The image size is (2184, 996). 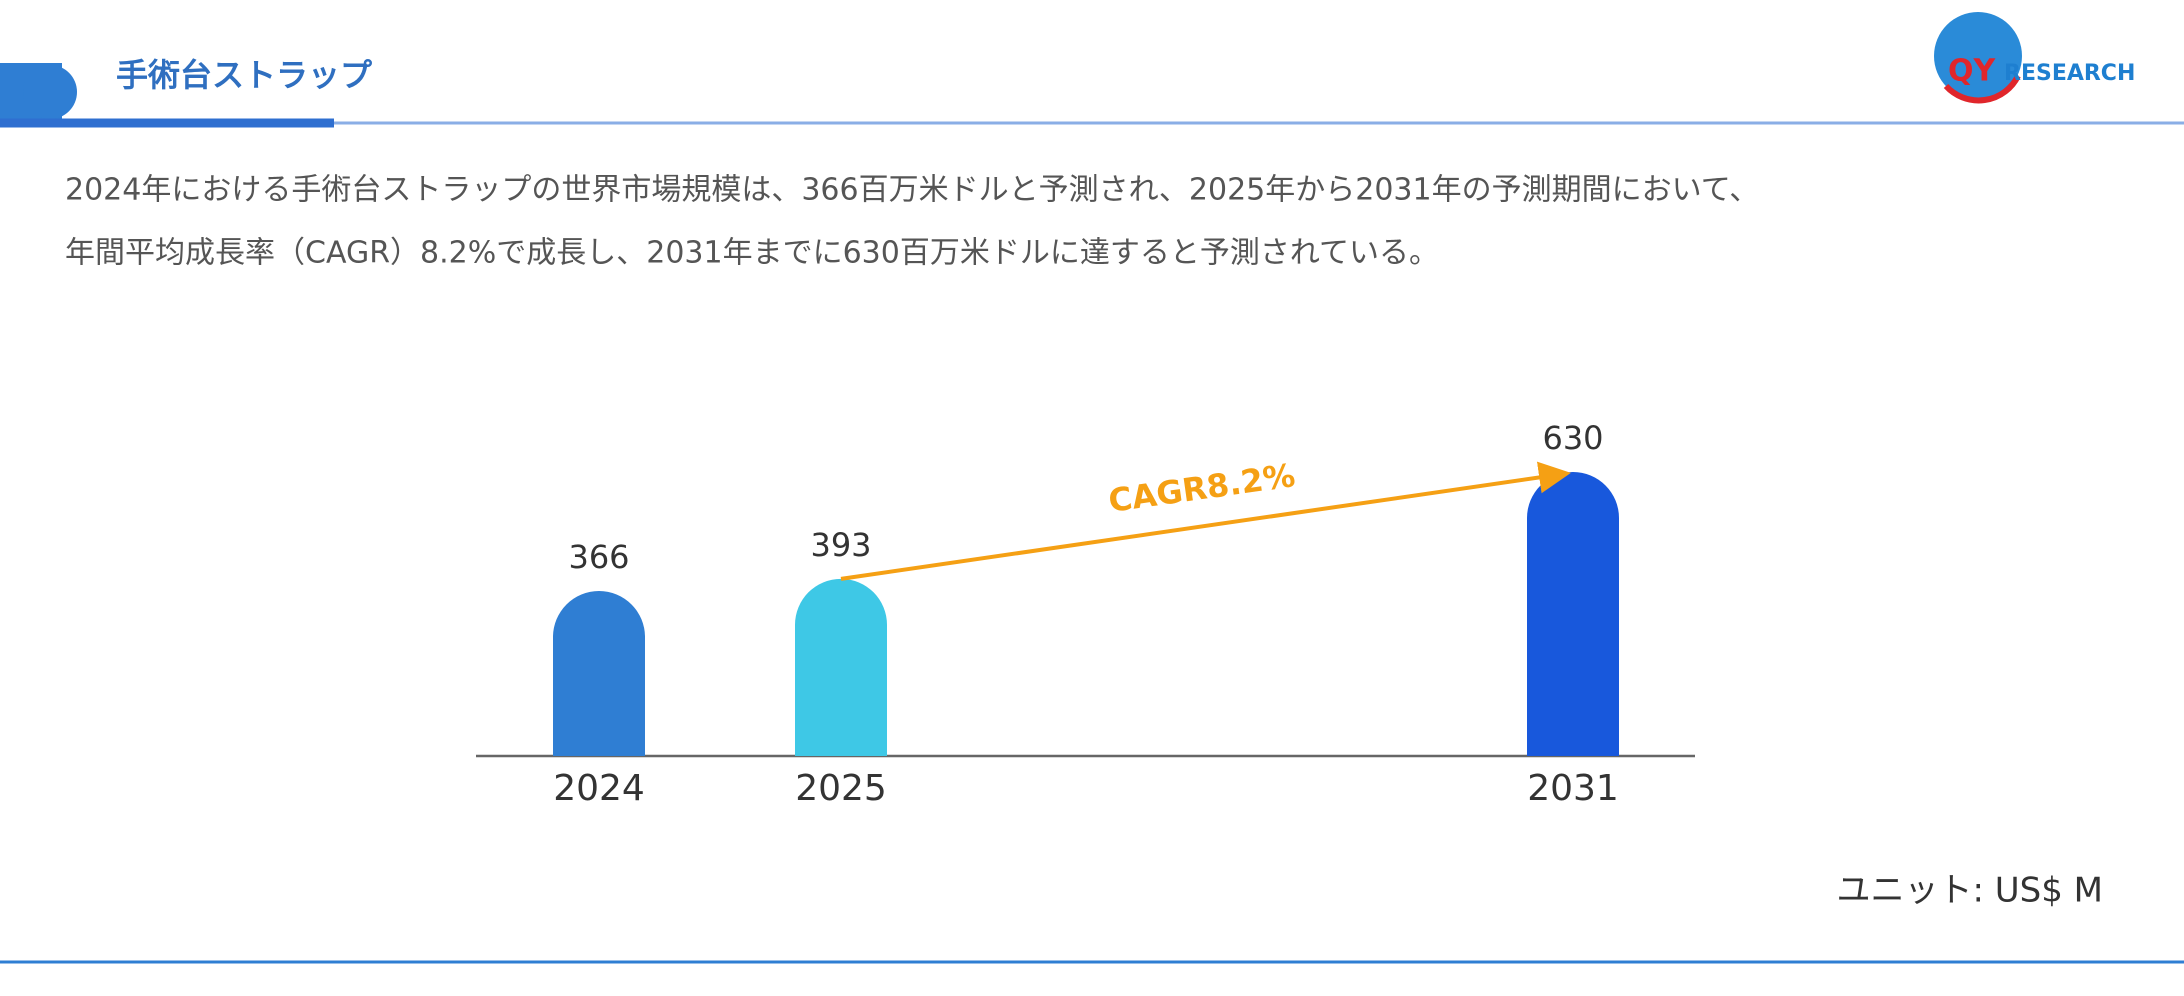 I want to click on x-tick-label: 2031, so click(x=1573, y=788).